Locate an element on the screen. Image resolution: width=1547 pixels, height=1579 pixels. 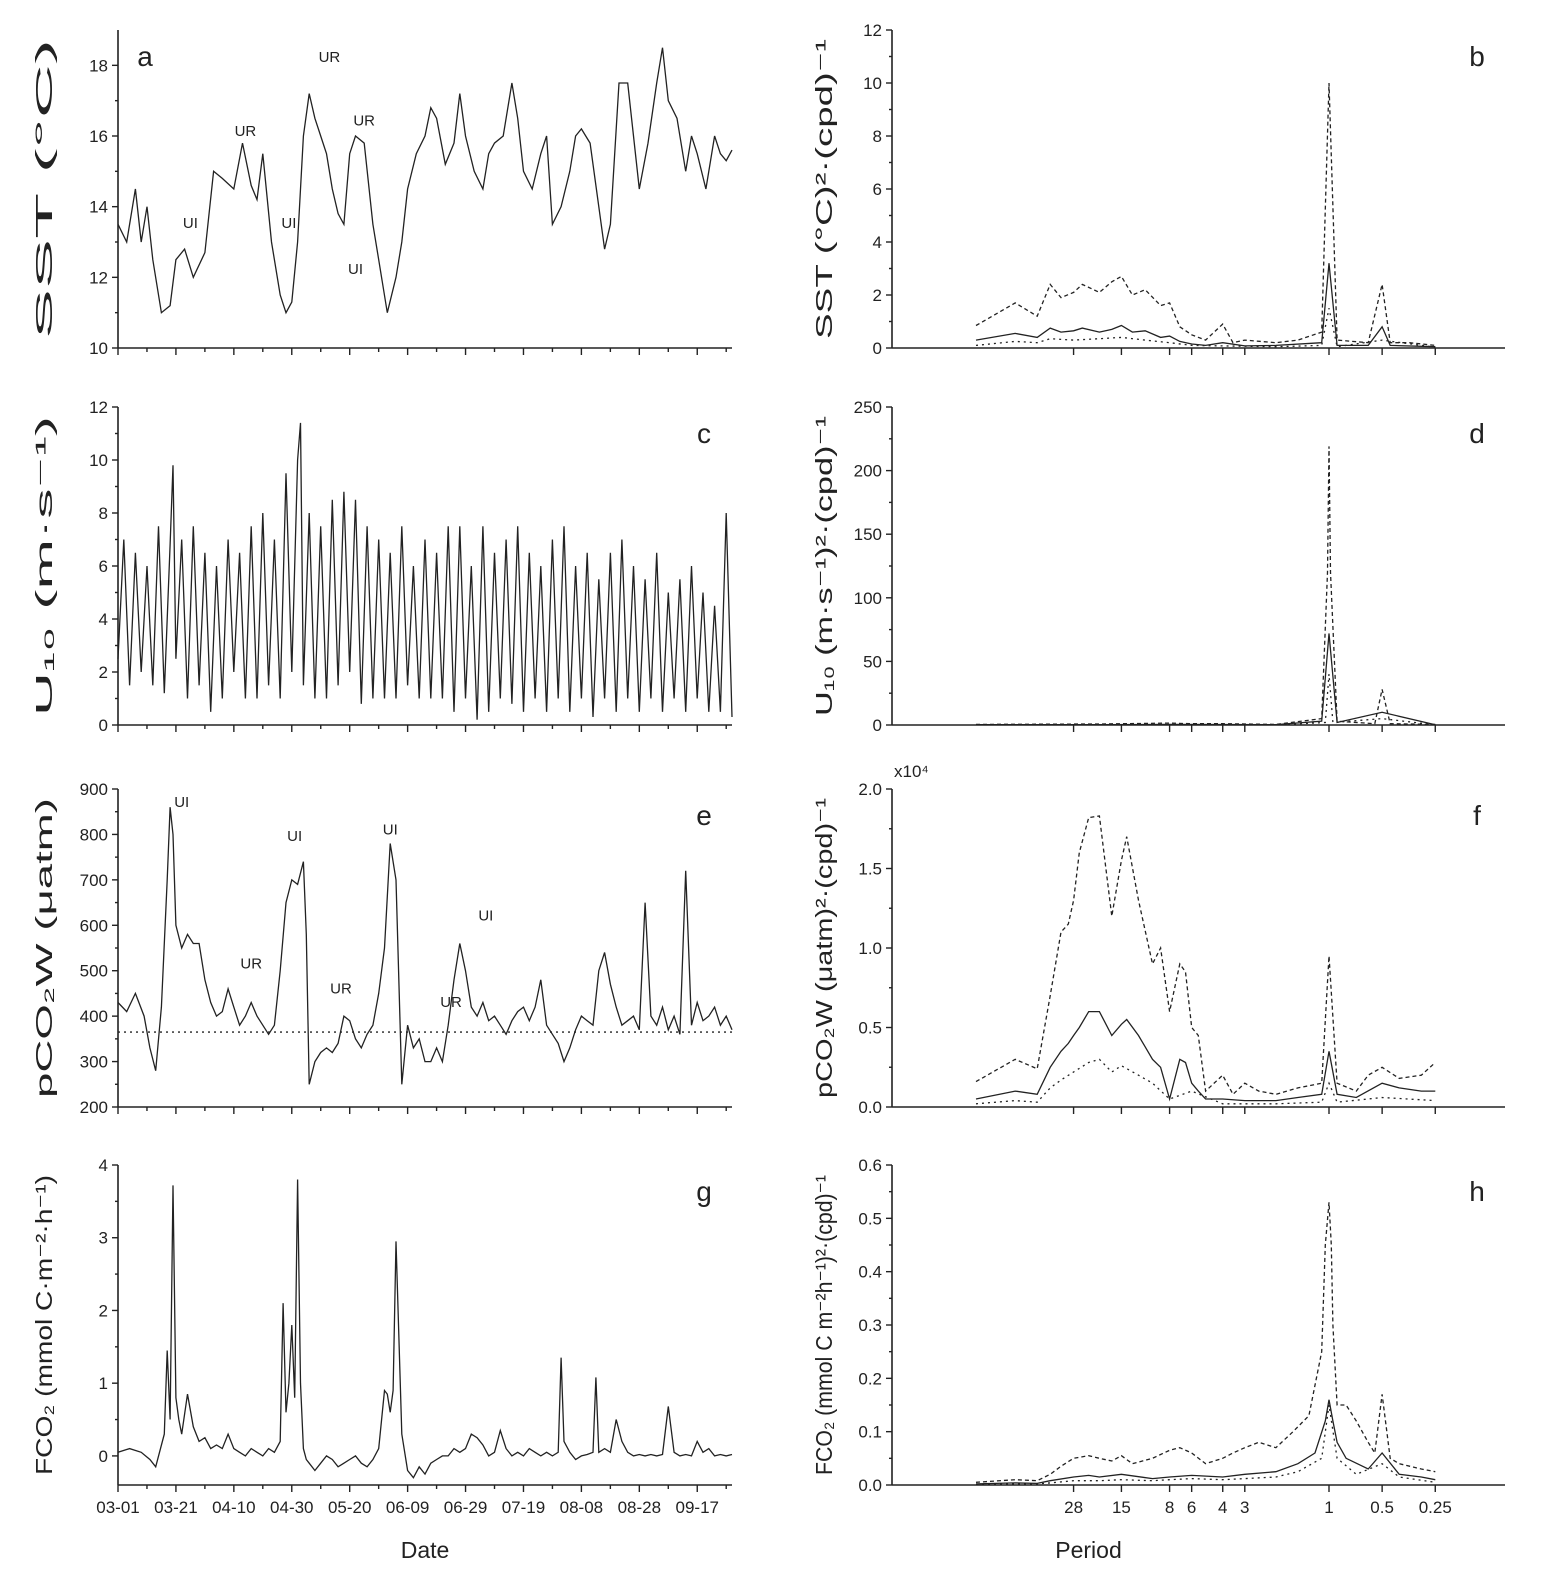
y-tick-label: 600 is located at coordinates (94, 925).